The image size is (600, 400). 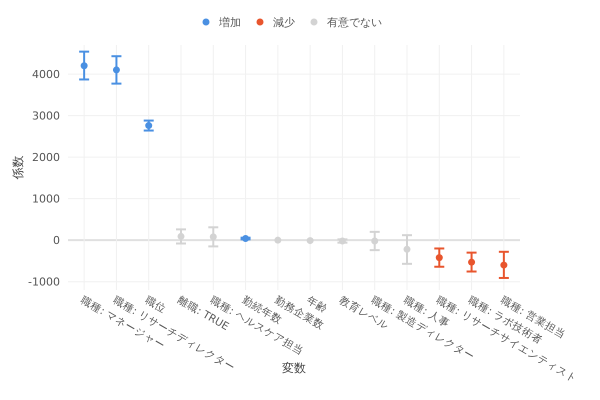 I want to click on y-tick-label: 2000, so click(x=46, y=157).